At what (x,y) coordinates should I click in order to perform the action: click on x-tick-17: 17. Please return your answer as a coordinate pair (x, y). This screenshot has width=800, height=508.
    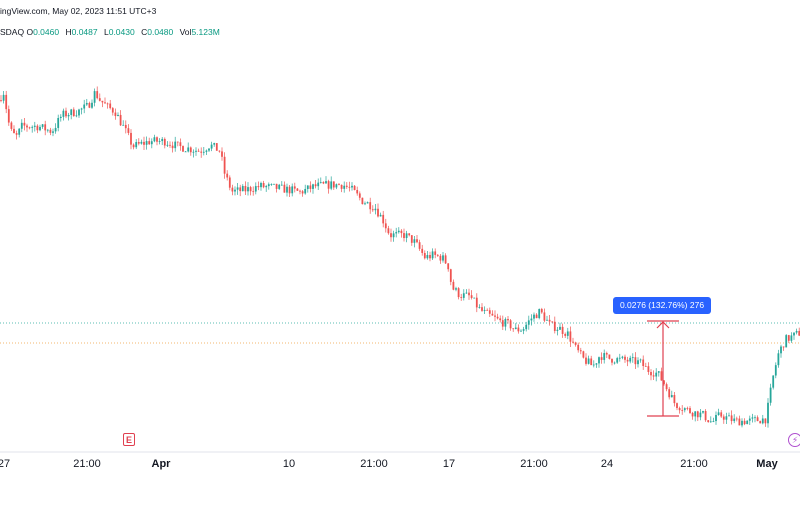
    Looking at the image, I should click on (449, 464).